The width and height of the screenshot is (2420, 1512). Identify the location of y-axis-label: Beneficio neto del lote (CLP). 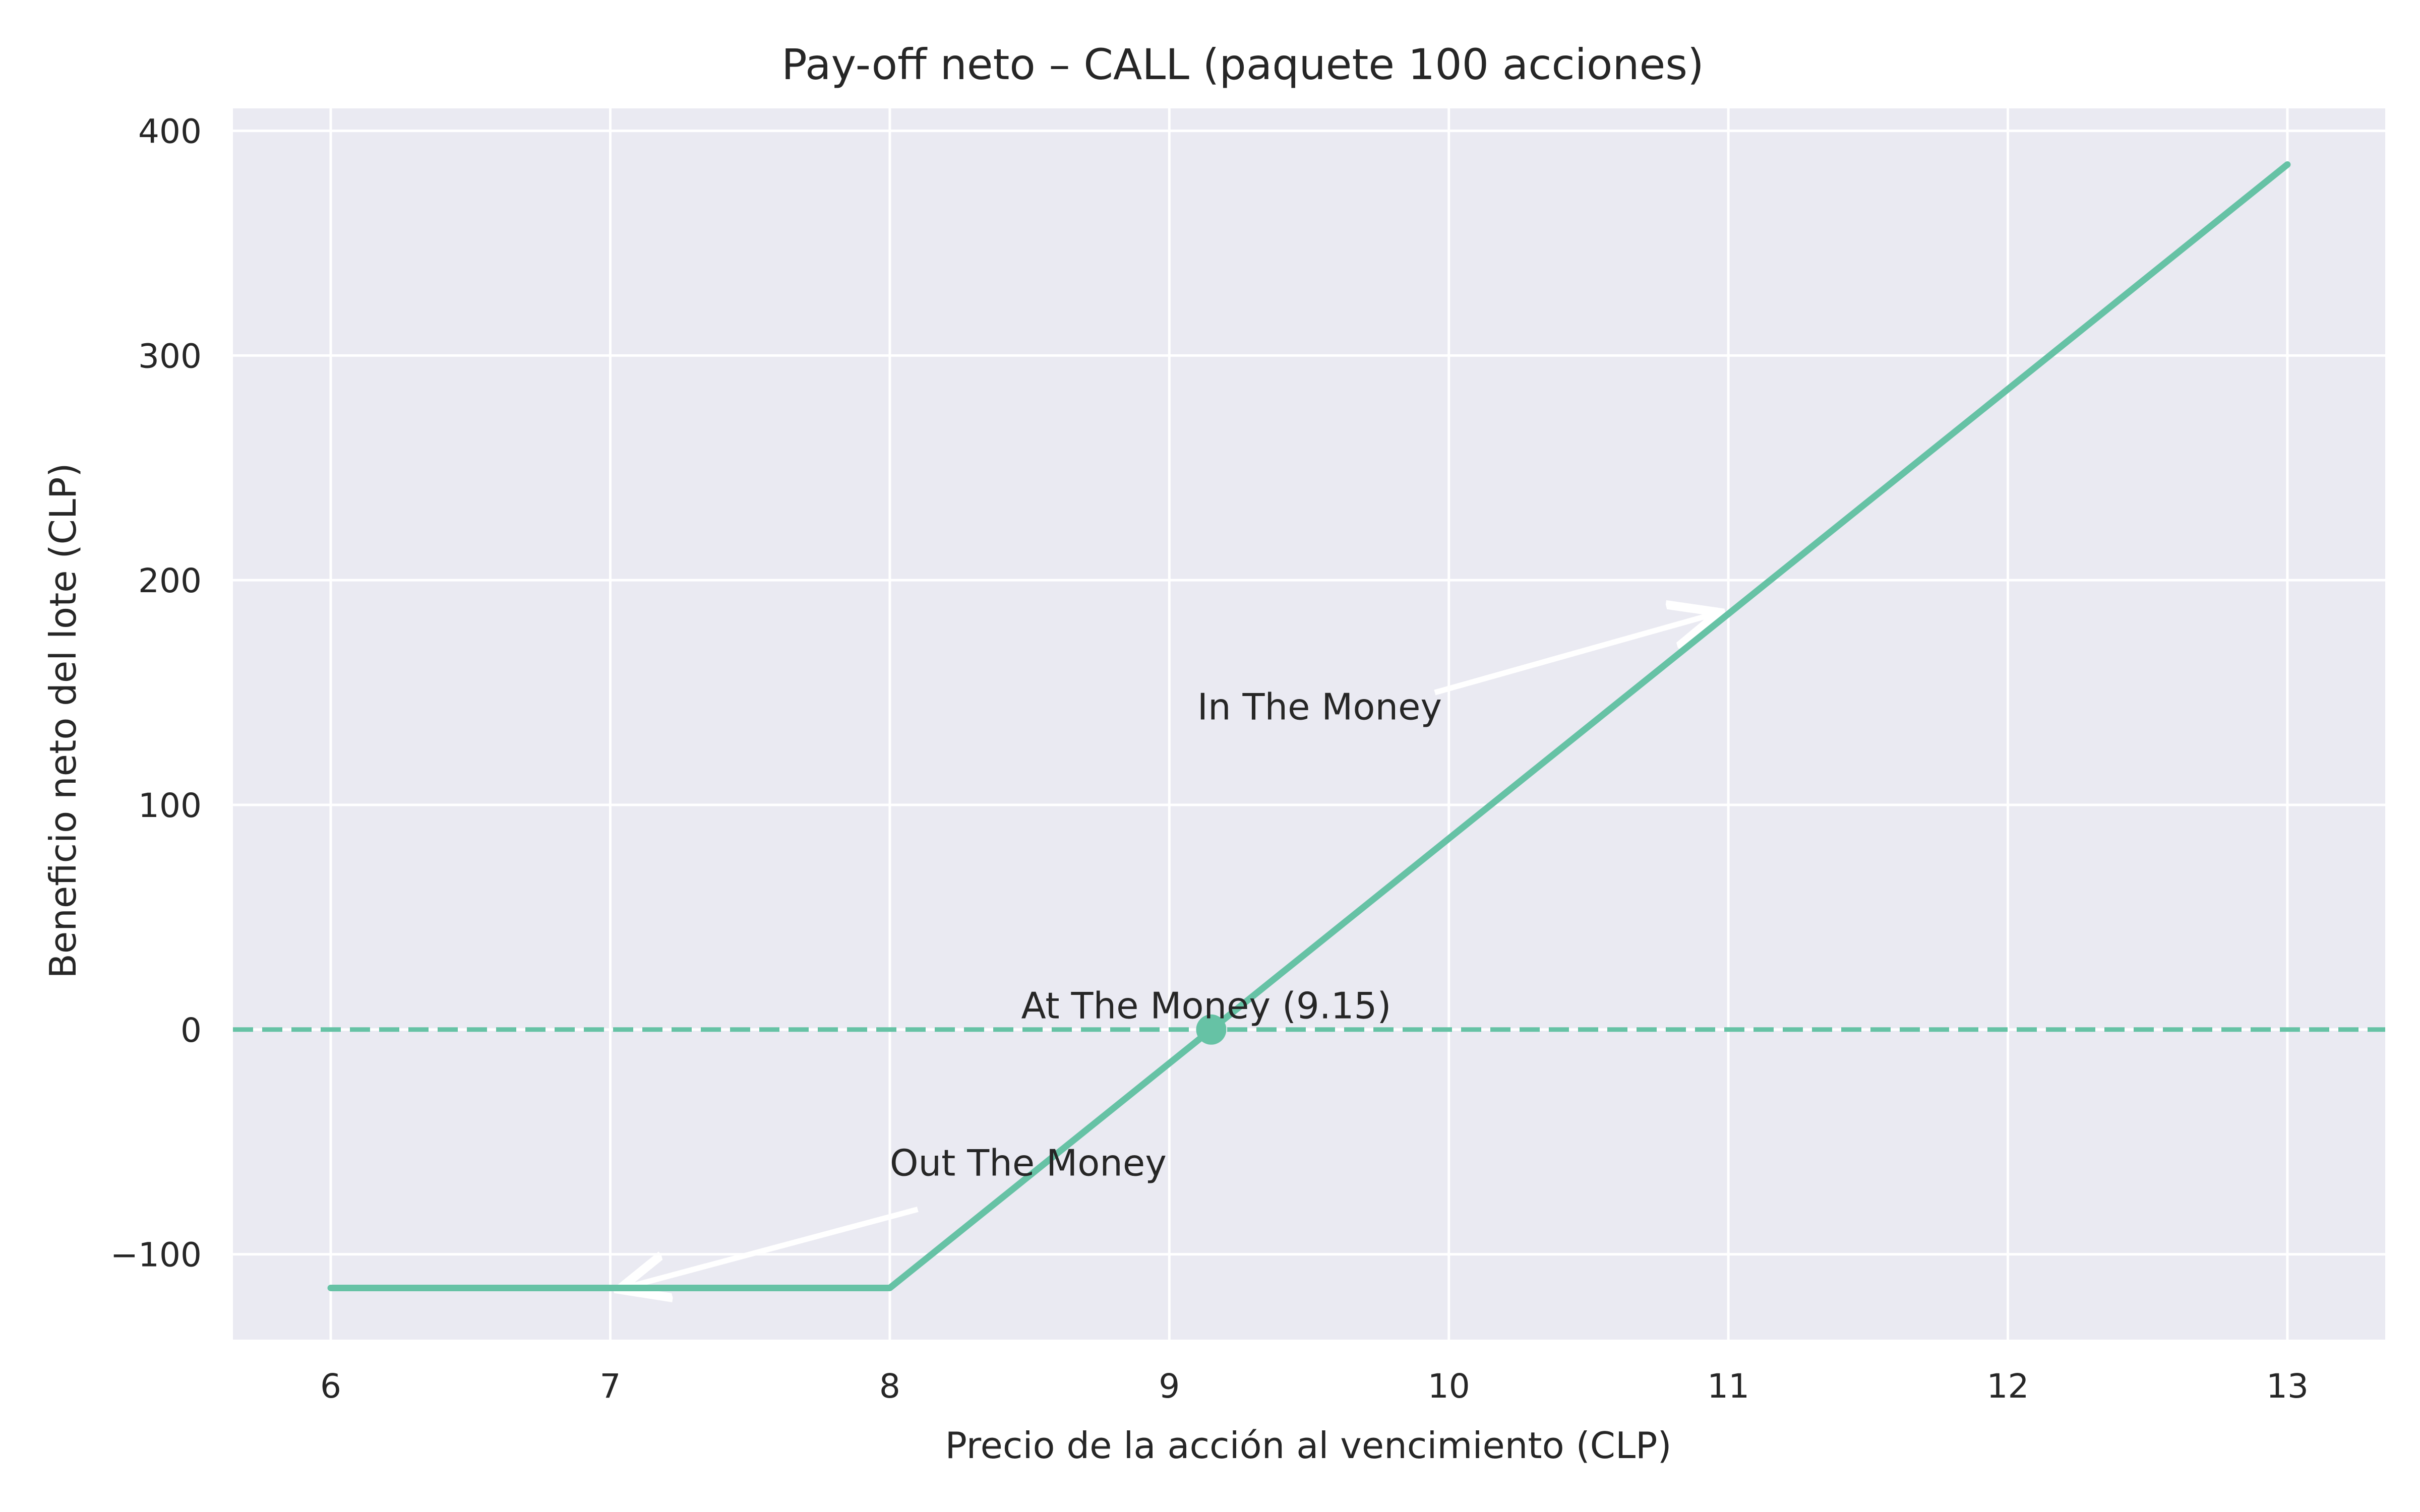
(63, 721).